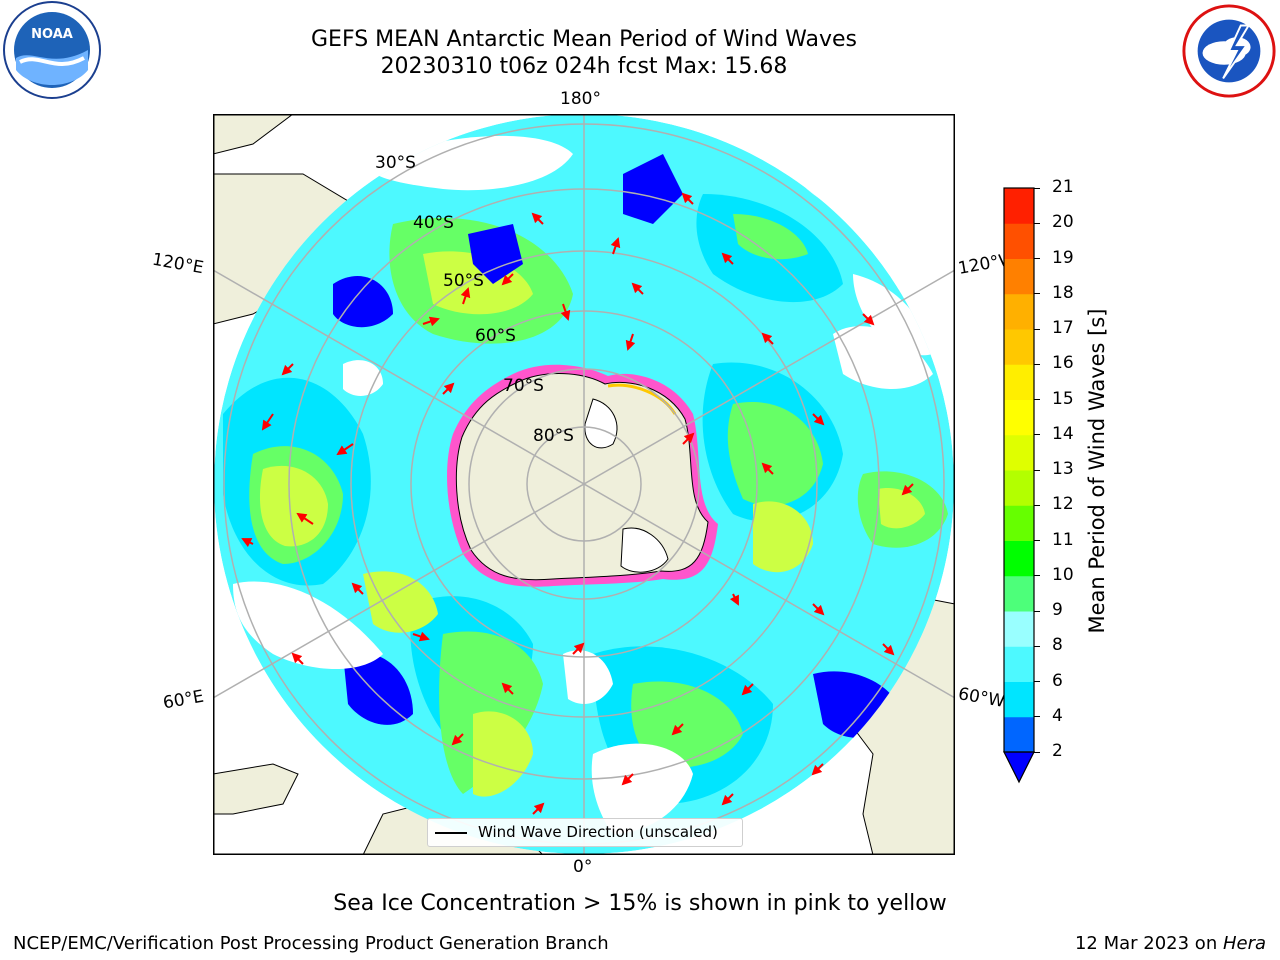  Describe the element at coordinates (52, 34) in the screenshot. I see `noaa-logo-text: NOAA` at that location.